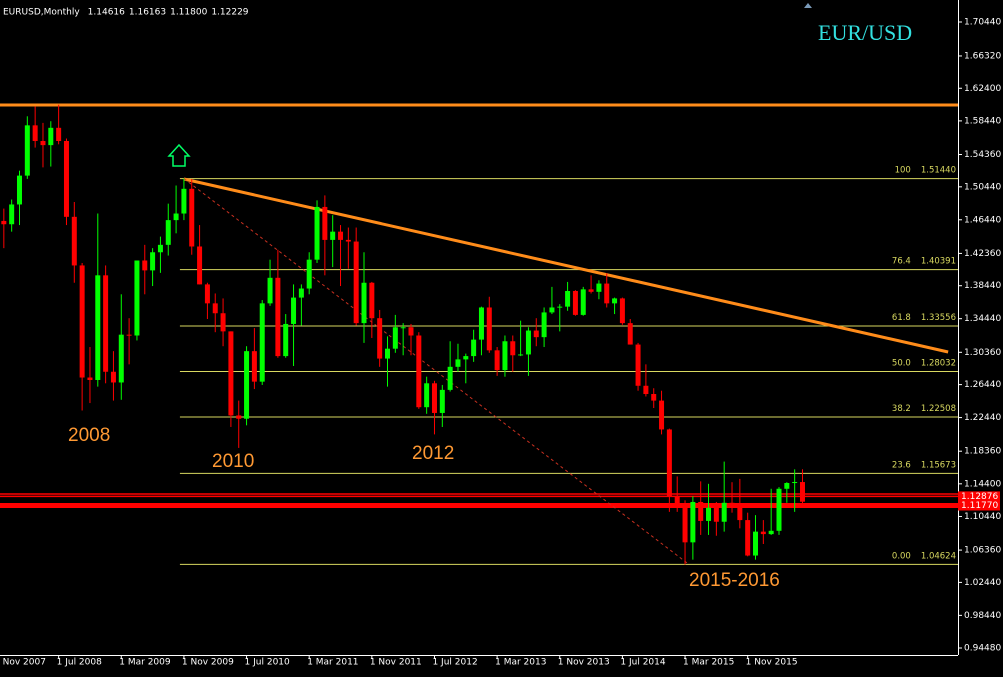  Describe the element at coordinates (903, 171) in the screenshot. I see `fib-ratio: 100` at that location.